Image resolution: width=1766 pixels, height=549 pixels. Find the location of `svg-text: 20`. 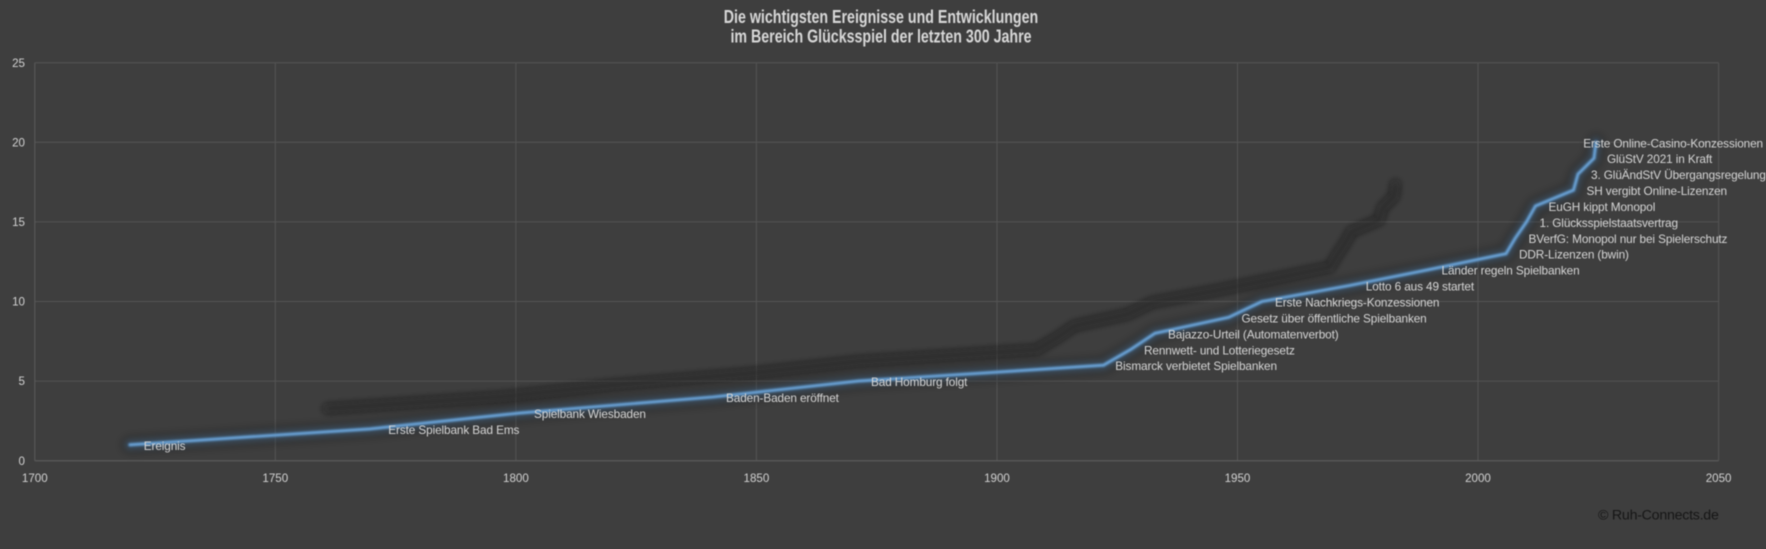

svg-text: 20 is located at coordinates (18, 142).